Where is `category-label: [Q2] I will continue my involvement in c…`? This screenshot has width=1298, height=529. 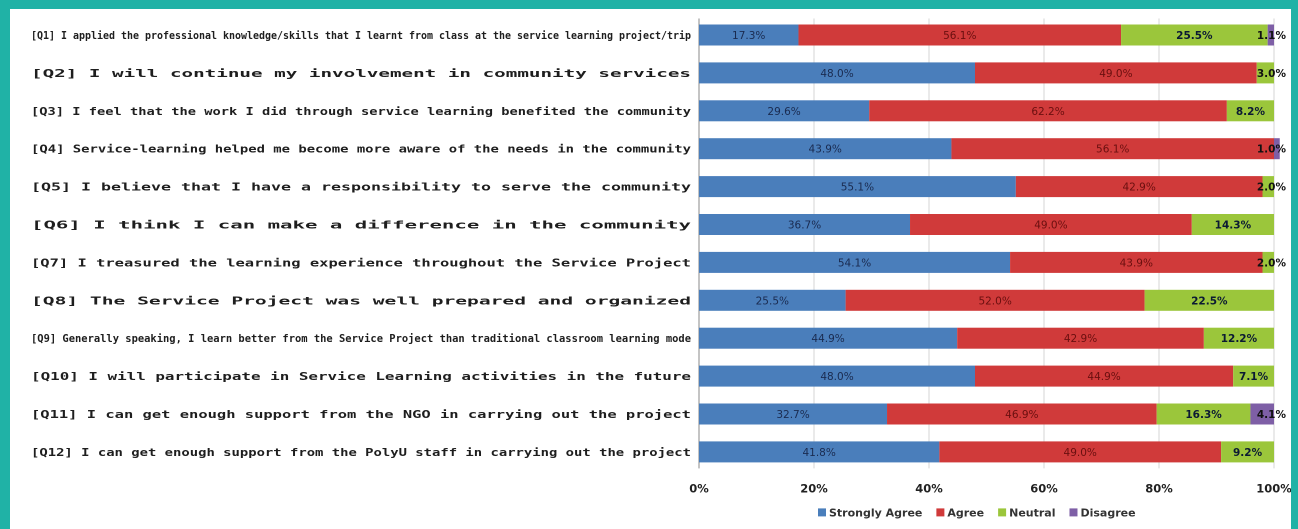 category-label: [Q2] I will continue my involvement in c… is located at coordinates (361, 74).